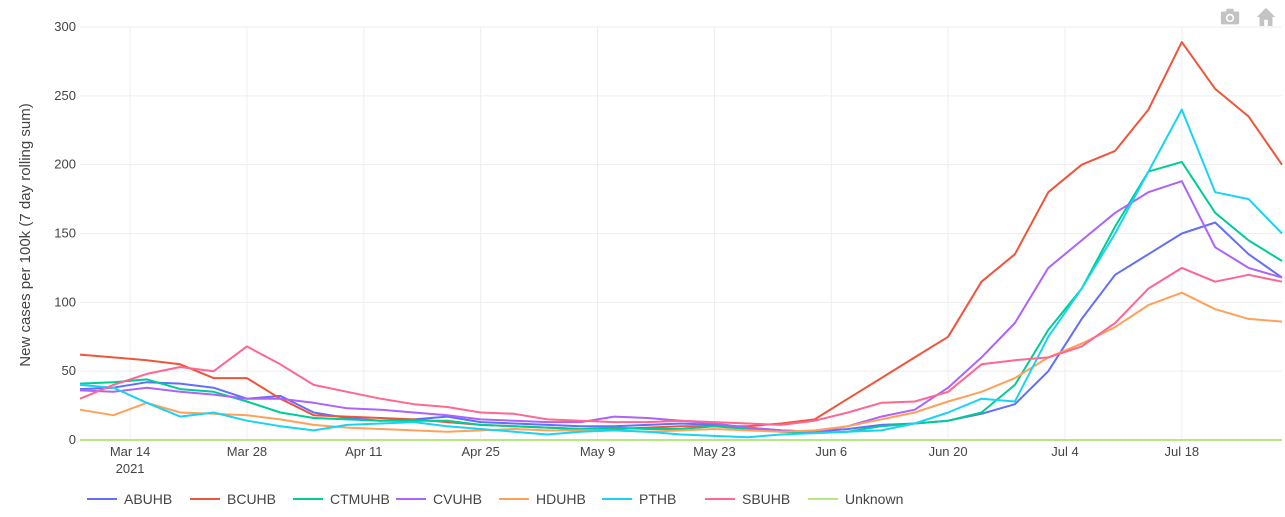 The image size is (1285, 517). What do you see at coordinates (457, 499) in the screenshot?
I see `legend-label: CVUHB` at bounding box center [457, 499].